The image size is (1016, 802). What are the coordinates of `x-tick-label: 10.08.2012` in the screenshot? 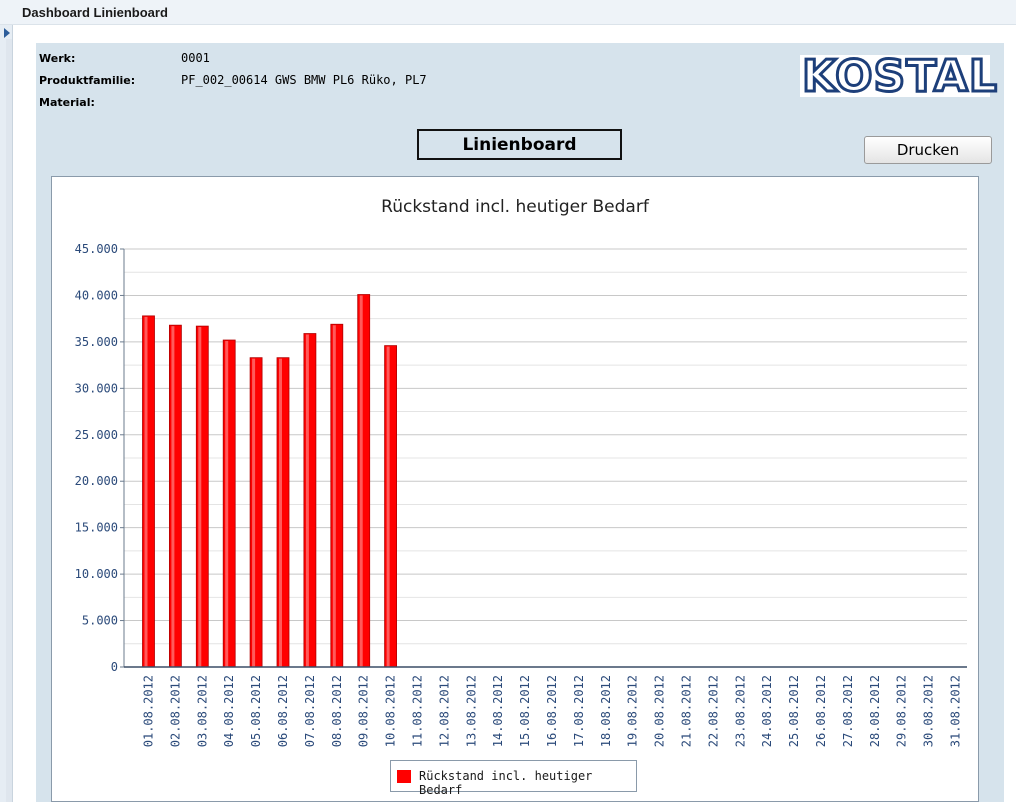 It's located at (391, 711).